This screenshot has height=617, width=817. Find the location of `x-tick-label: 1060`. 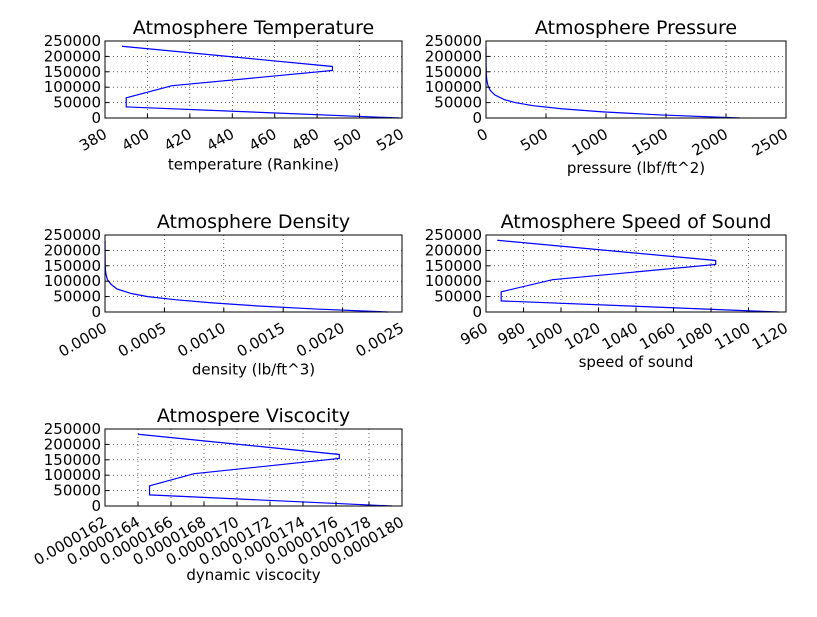

x-tick-label: 1060 is located at coordinates (657, 336).